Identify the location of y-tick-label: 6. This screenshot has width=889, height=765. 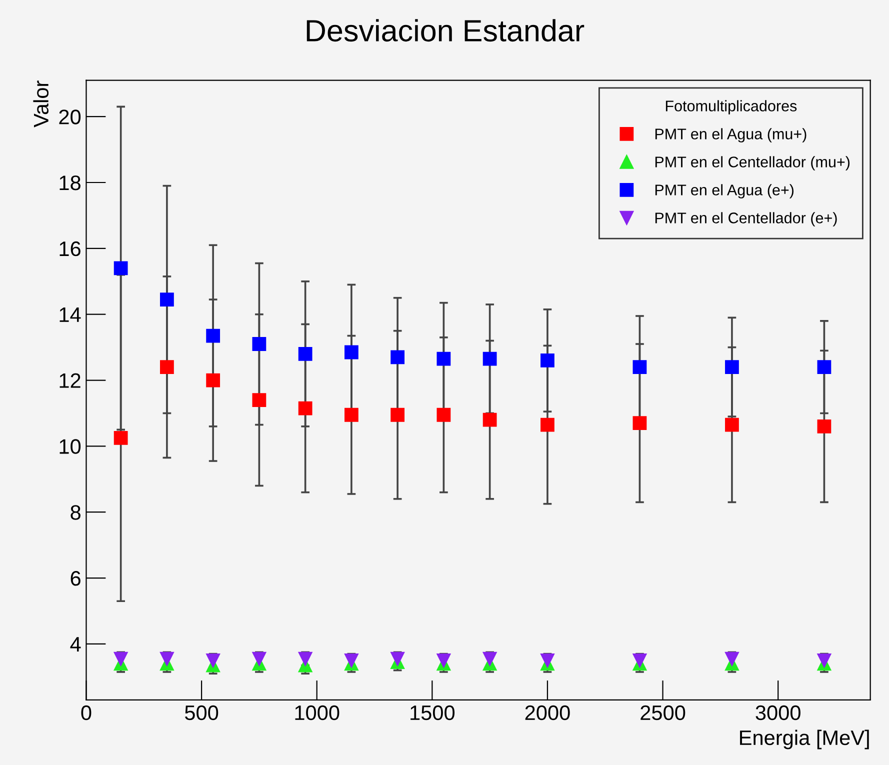
(75, 578).